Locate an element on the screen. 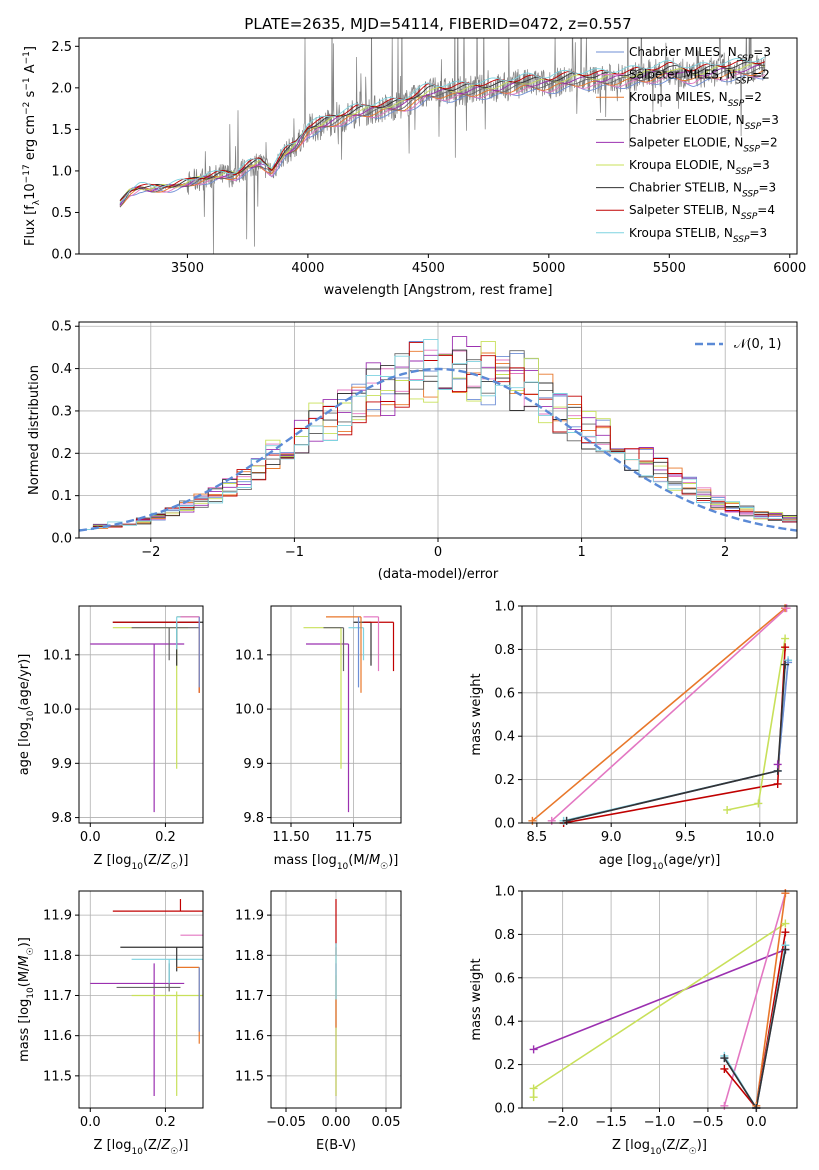  label-part: −1 is located at coordinates (27, 83).